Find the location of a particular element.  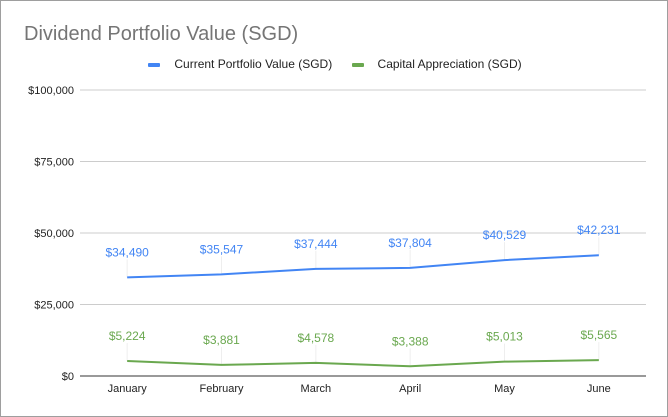

y-tick-label: $50,000 is located at coordinates (54, 234).